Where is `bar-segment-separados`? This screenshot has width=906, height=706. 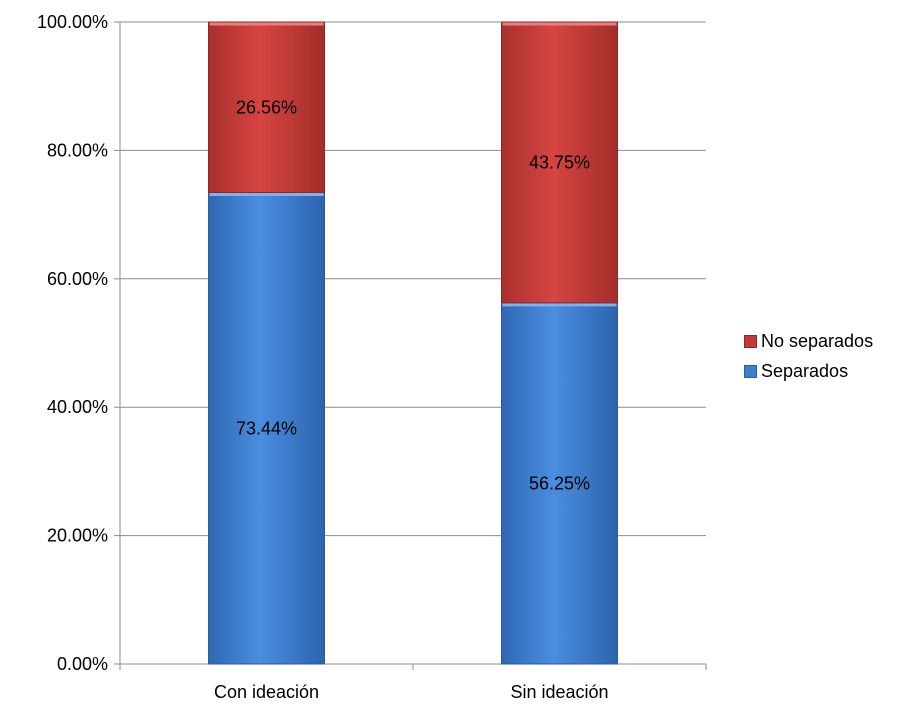 bar-segment-separados is located at coordinates (266, 428).